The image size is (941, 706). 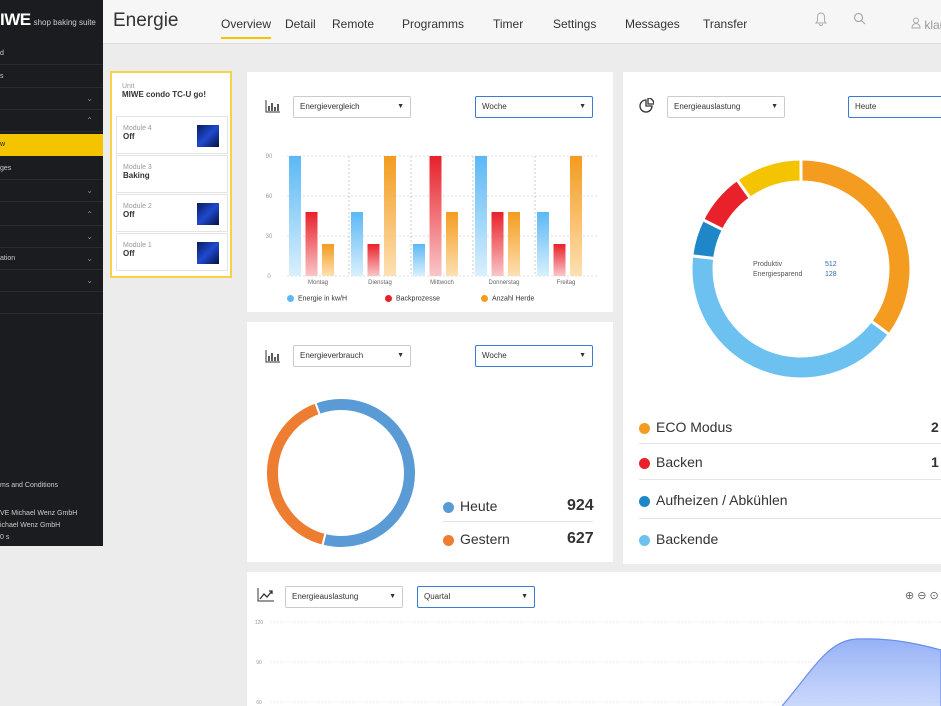 What do you see at coordinates (575, 24) in the screenshot?
I see `tab-settings: Settings` at bounding box center [575, 24].